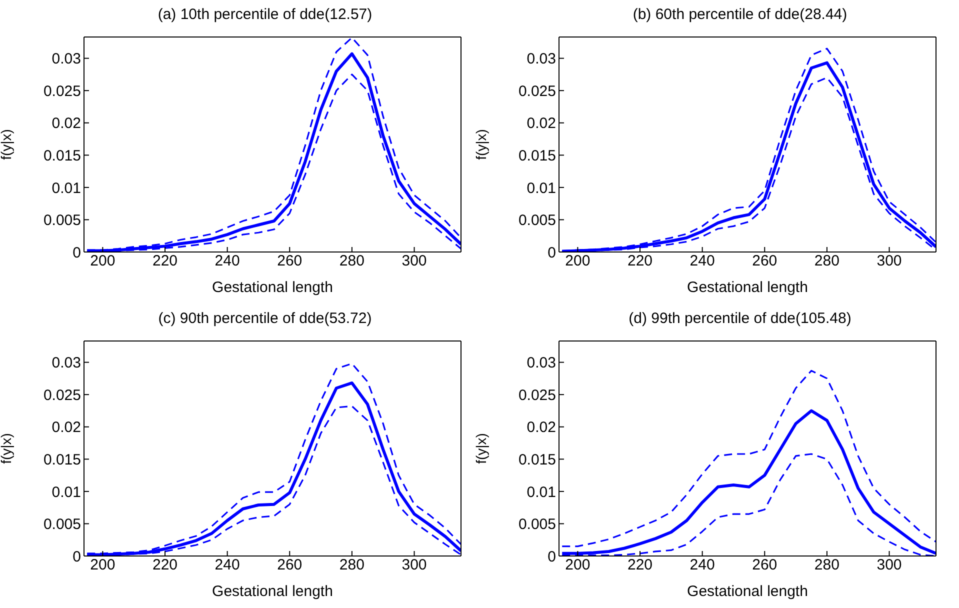  Describe the element at coordinates (740, 15) in the screenshot. I see `chart-title: (b) 60th percentile of dde(28.44)` at that location.